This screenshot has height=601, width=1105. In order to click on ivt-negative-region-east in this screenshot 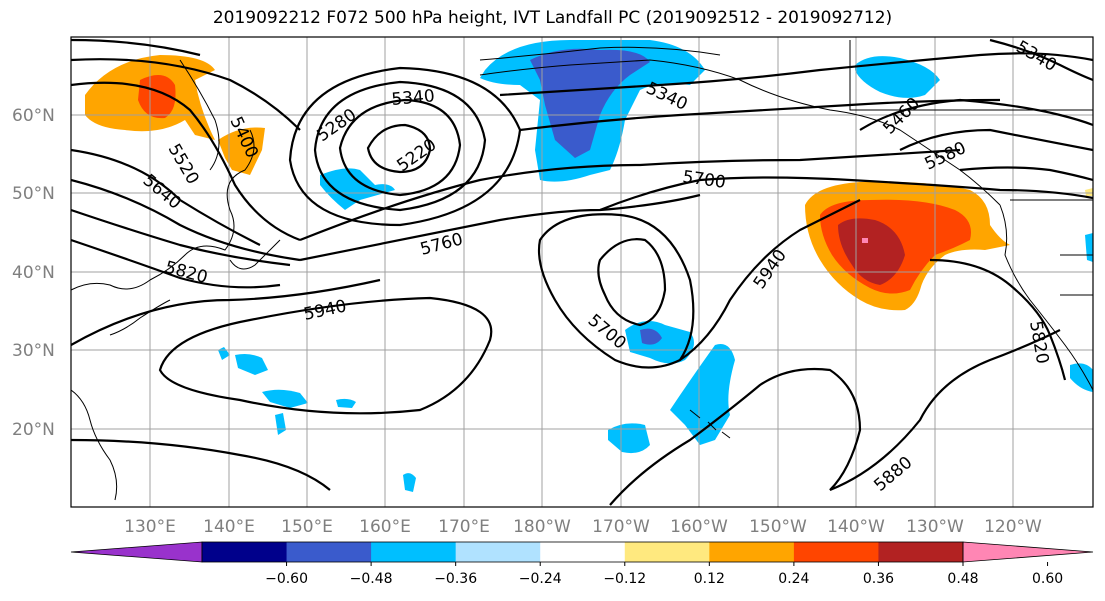, I will do `click(1081, 377)`.